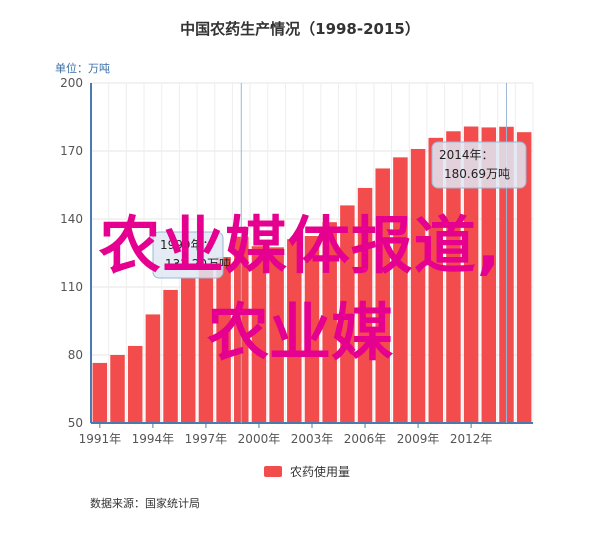  I want to click on tooltip-year: 1999年：, so click(187, 245).